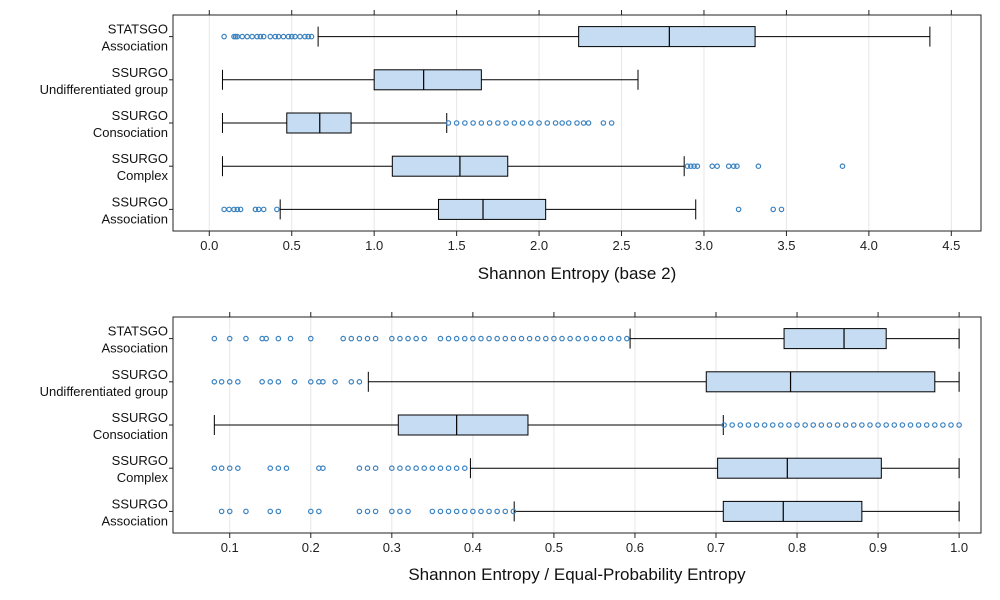 The width and height of the screenshot is (1000, 600). I want to click on x-tick-label: 0.8, so click(797, 547).